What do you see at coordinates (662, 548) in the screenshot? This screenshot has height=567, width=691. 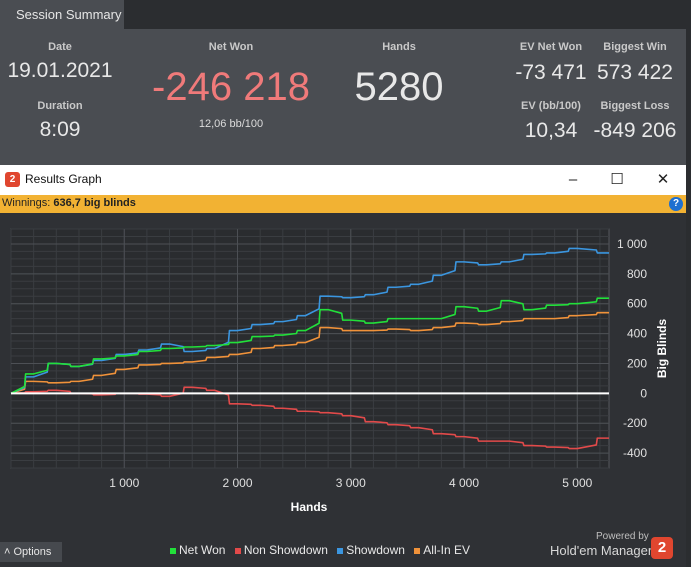 I see `hm2-brand-icon: 2` at bounding box center [662, 548].